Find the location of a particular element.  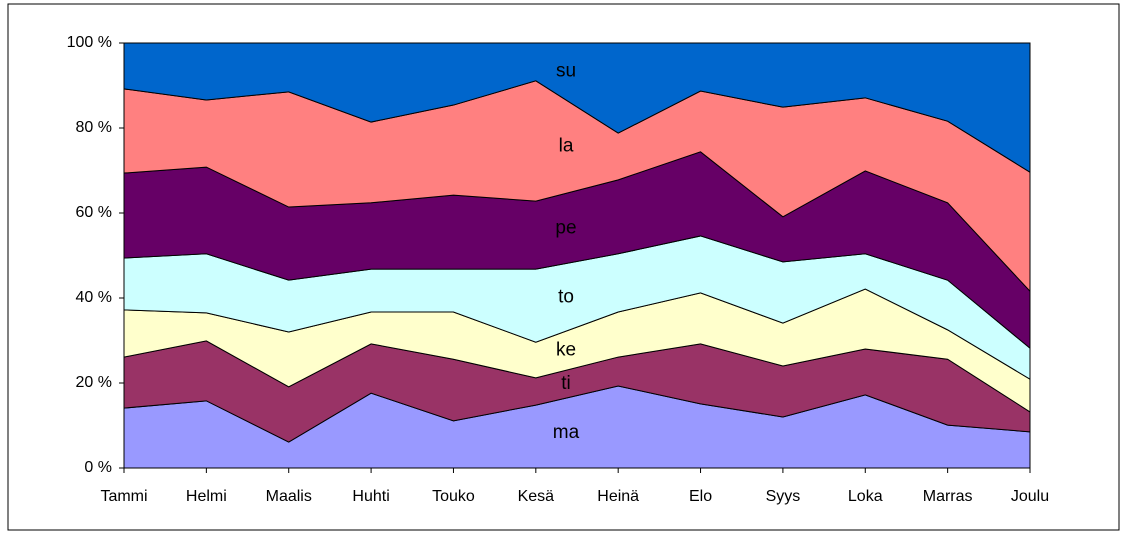

x-tick-label: Marras is located at coordinates (948, 496).